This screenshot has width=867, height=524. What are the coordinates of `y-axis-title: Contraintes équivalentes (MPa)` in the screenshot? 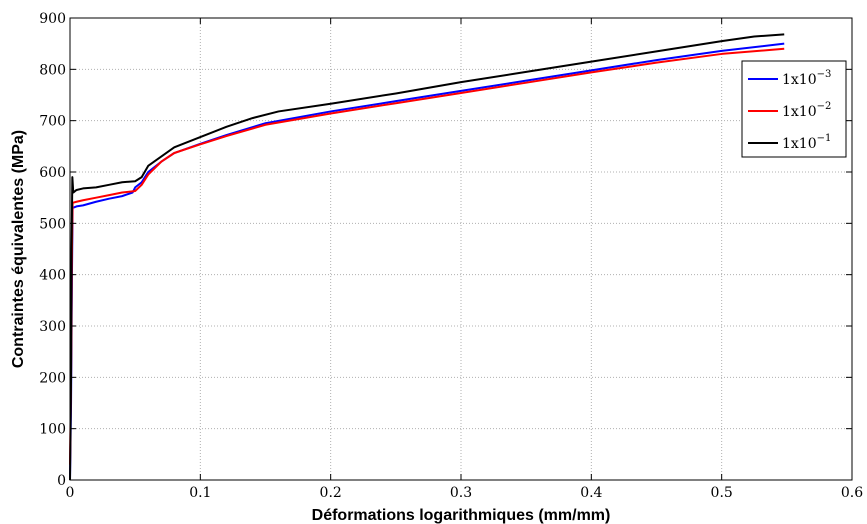 It's located at (18, 249).